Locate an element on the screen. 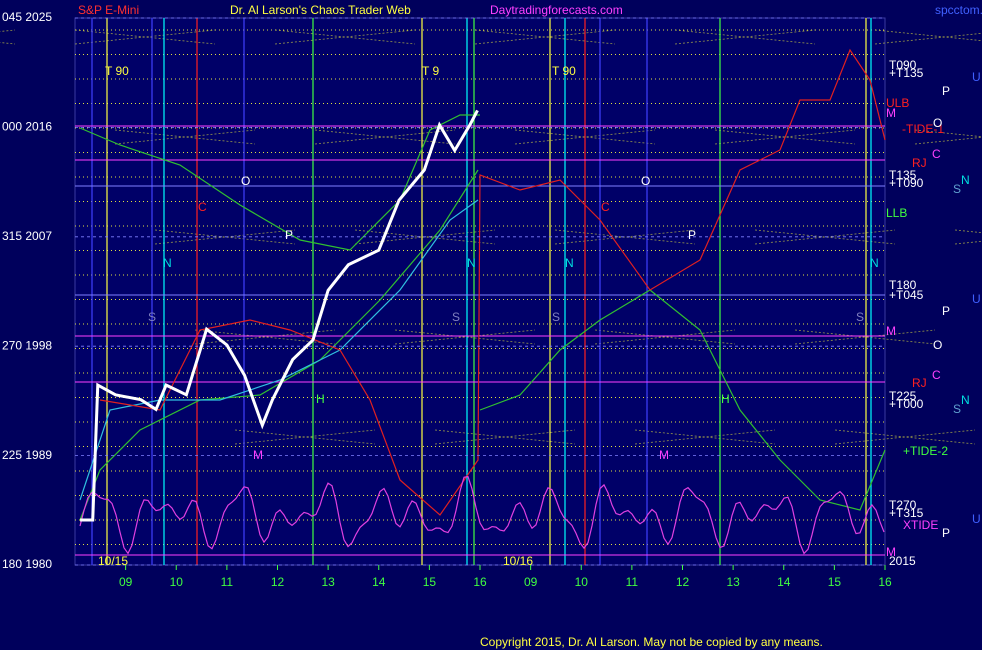 The width and height of the screenshot is (982, 650). x-tick-label: 09 is located at coordinates (126, 582).